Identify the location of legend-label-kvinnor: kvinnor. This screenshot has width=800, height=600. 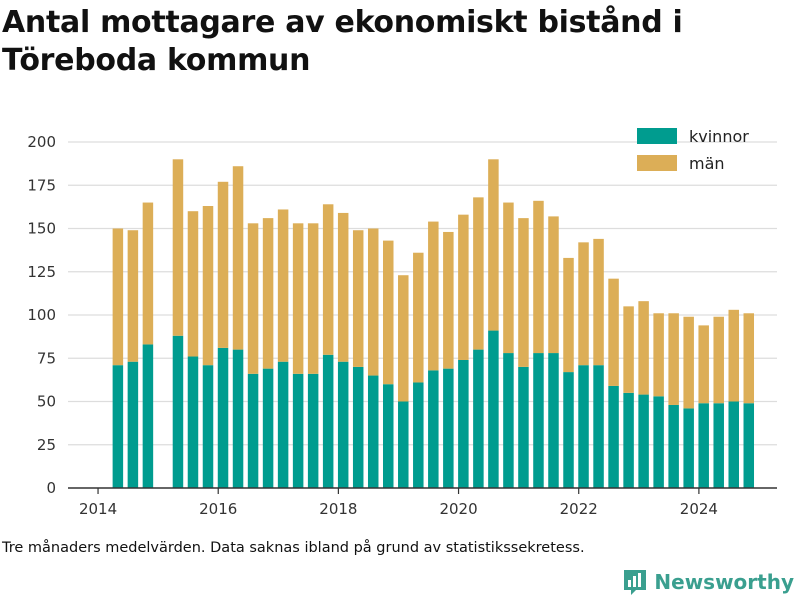
(719, 136).